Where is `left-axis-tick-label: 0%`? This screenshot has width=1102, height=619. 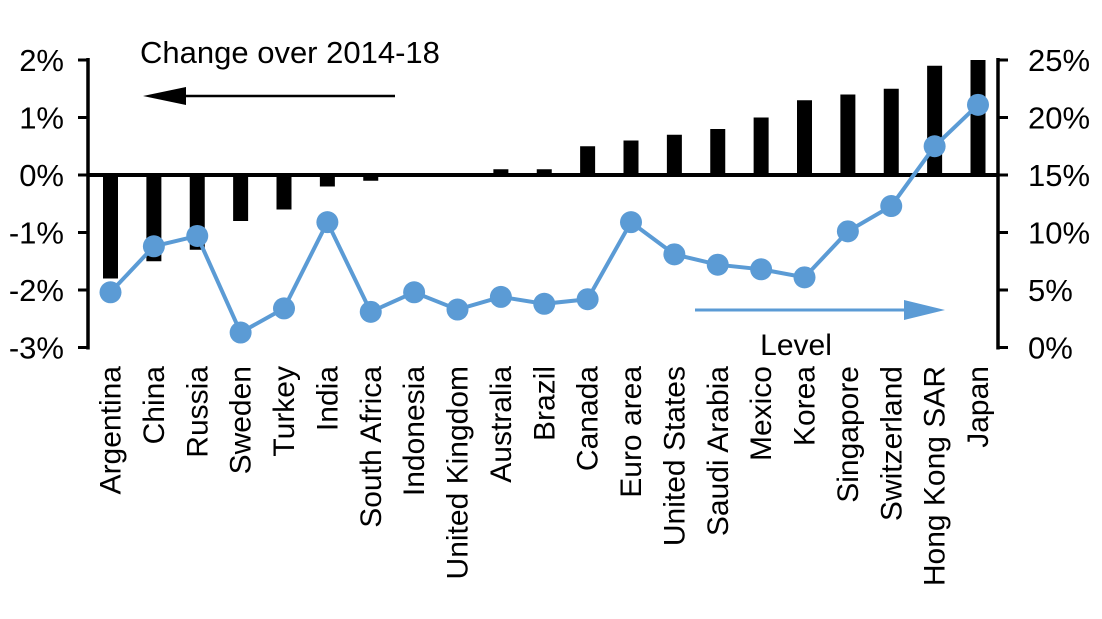 left-axis-tick-label: 0% is located at coordinates (41, 175).